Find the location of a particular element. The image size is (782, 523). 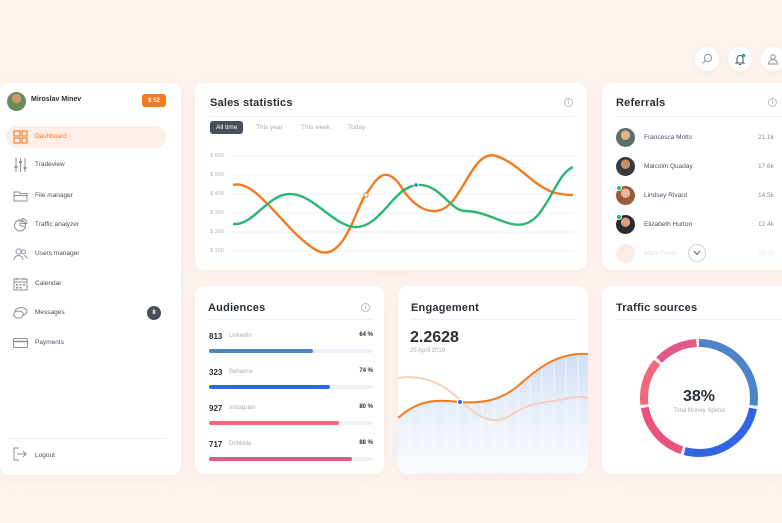

bell-icon is located at coordinates (740, 59).